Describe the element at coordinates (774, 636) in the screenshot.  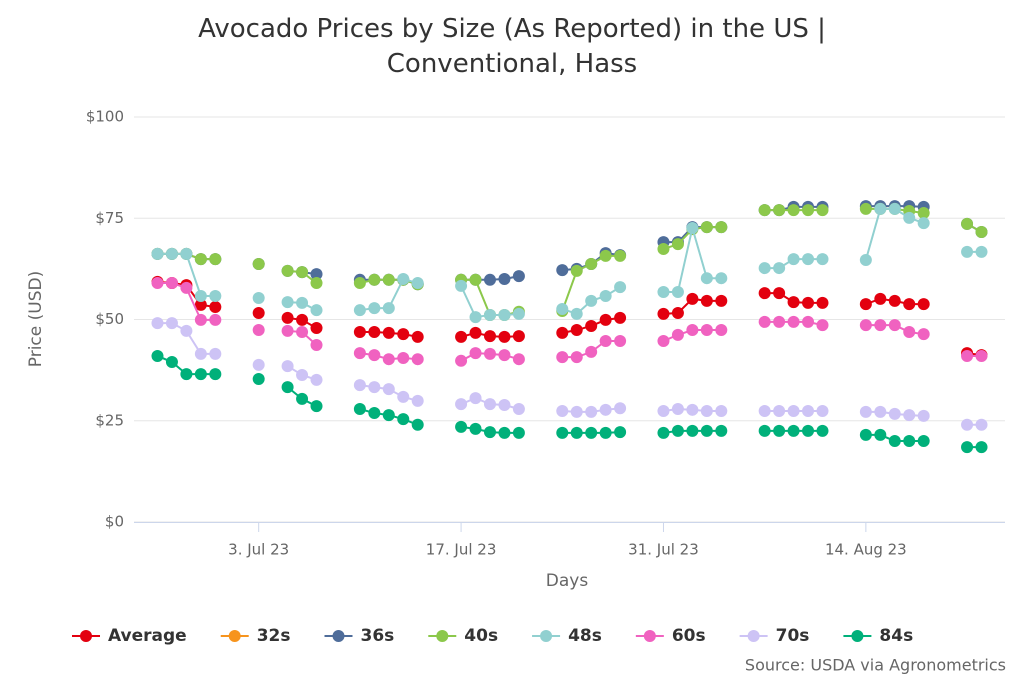
I see `legend-item: 70s` at that location.